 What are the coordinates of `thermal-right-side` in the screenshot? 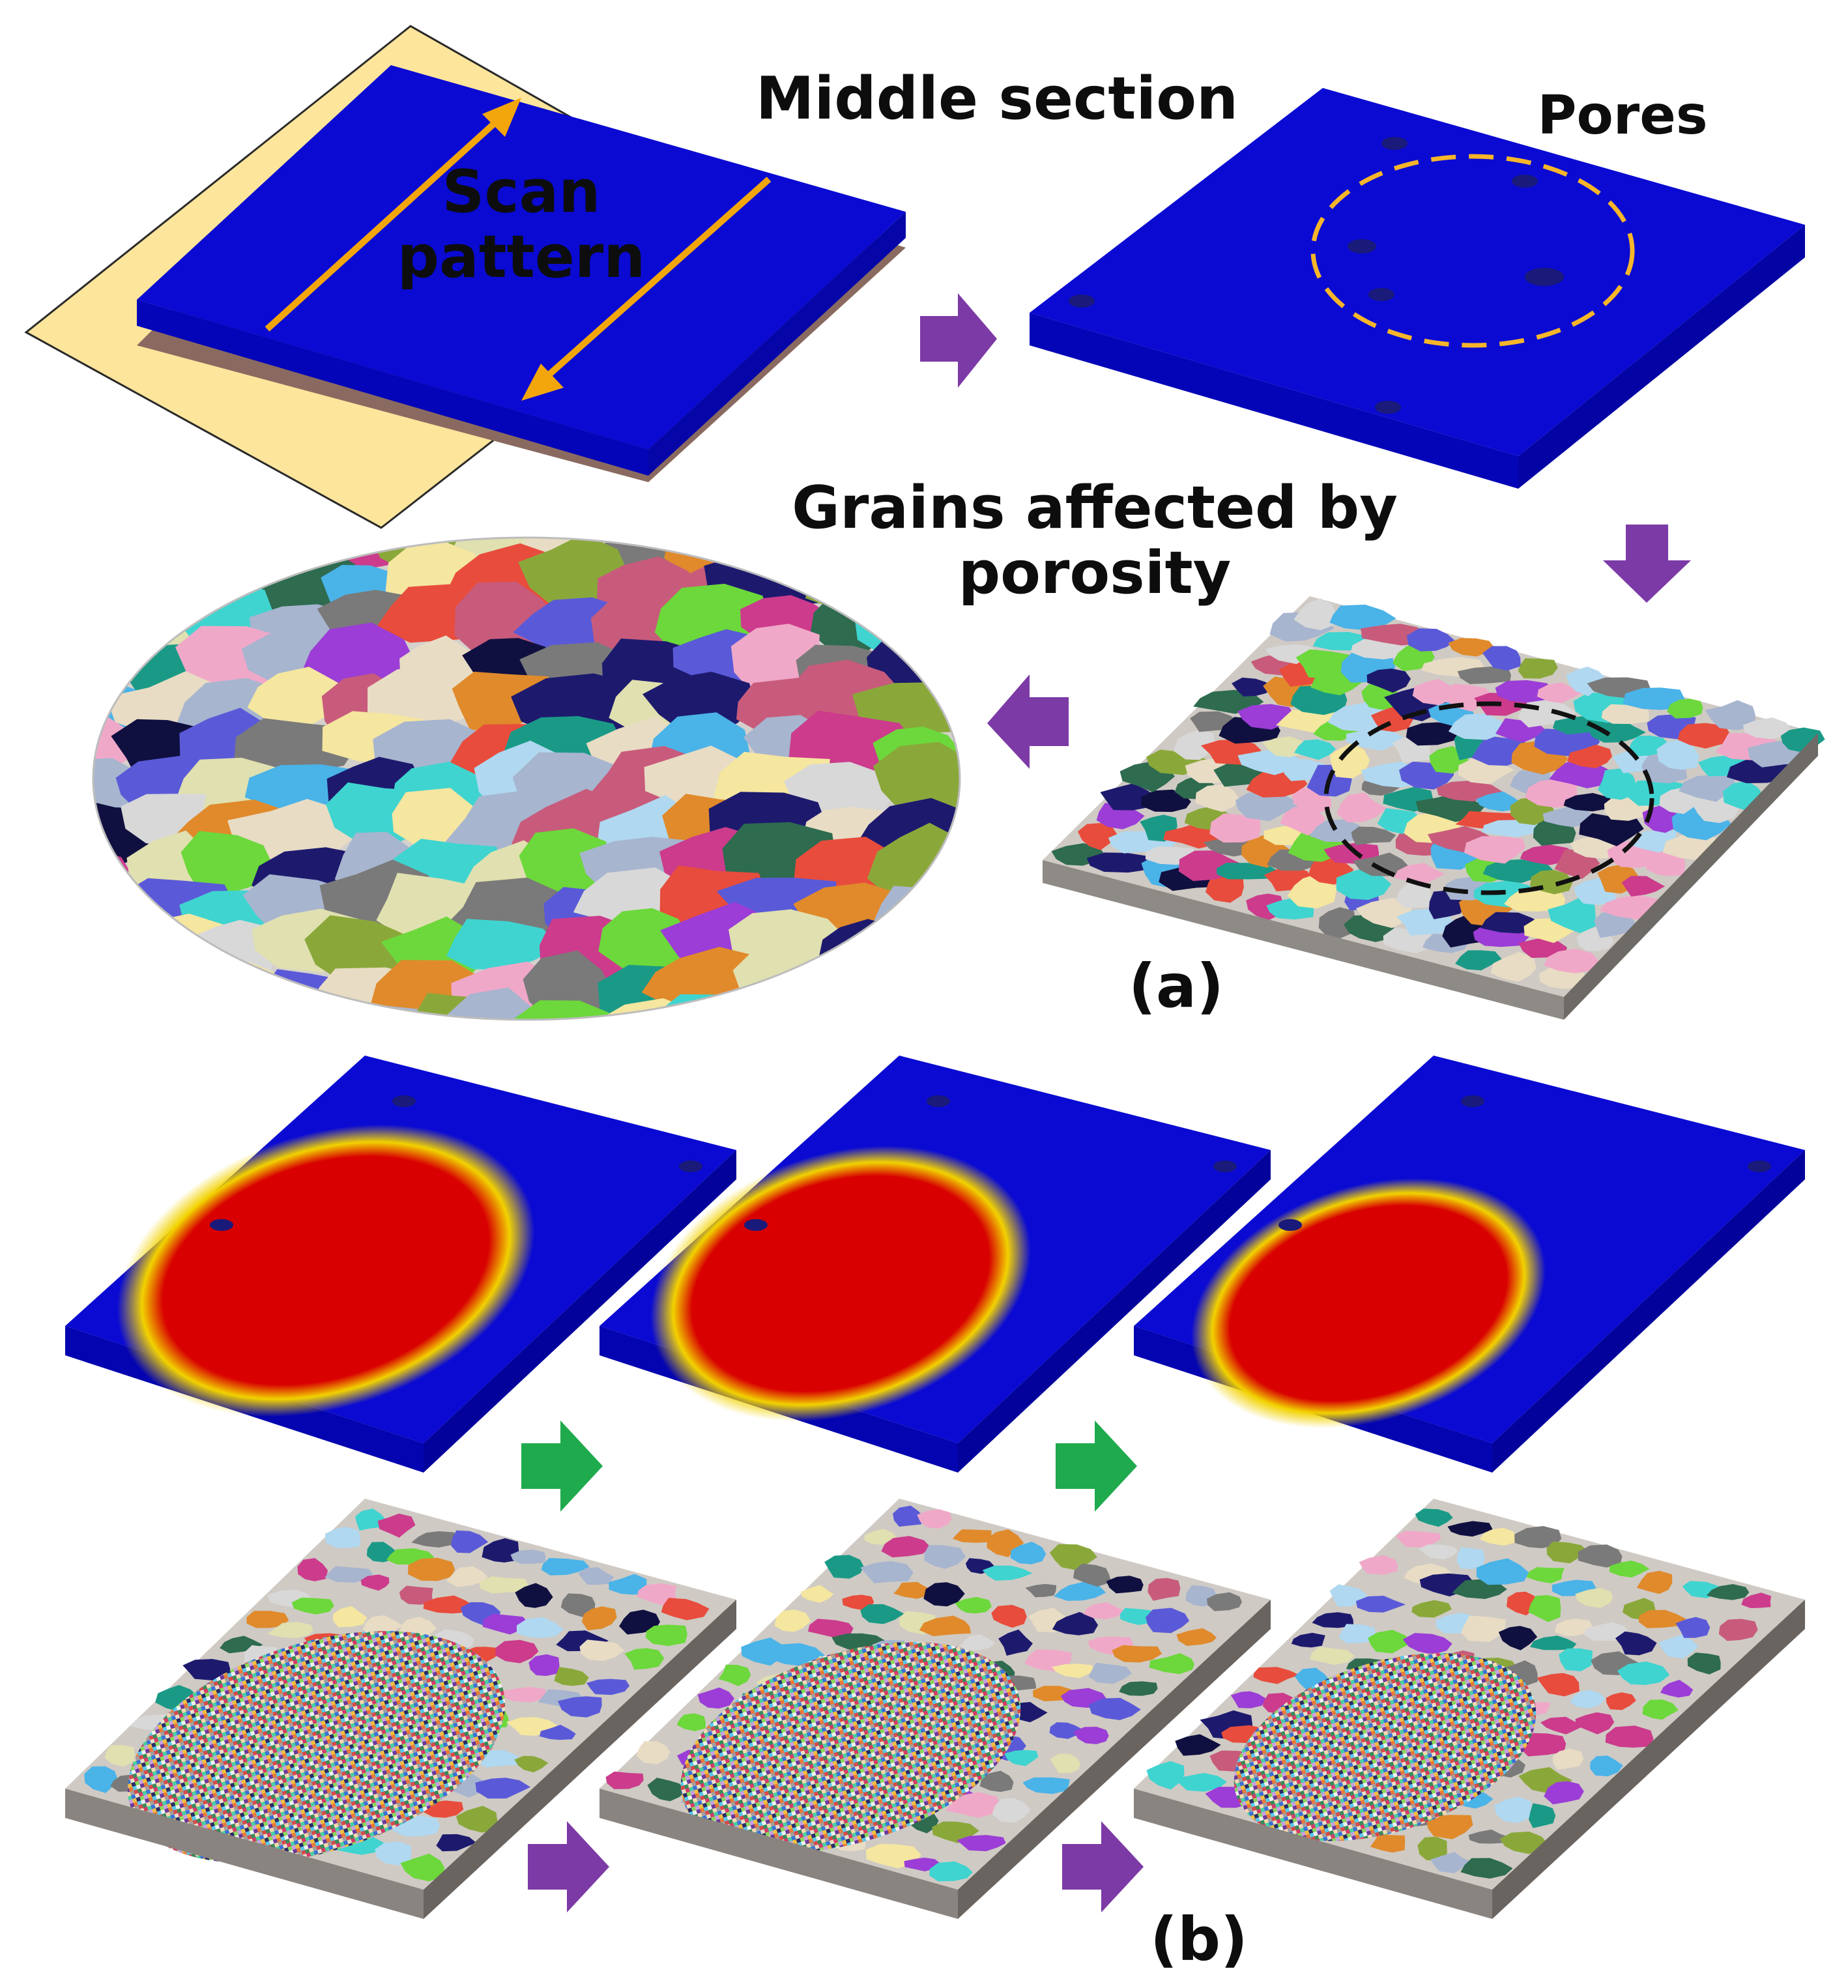 It's located at (1648, 1311).